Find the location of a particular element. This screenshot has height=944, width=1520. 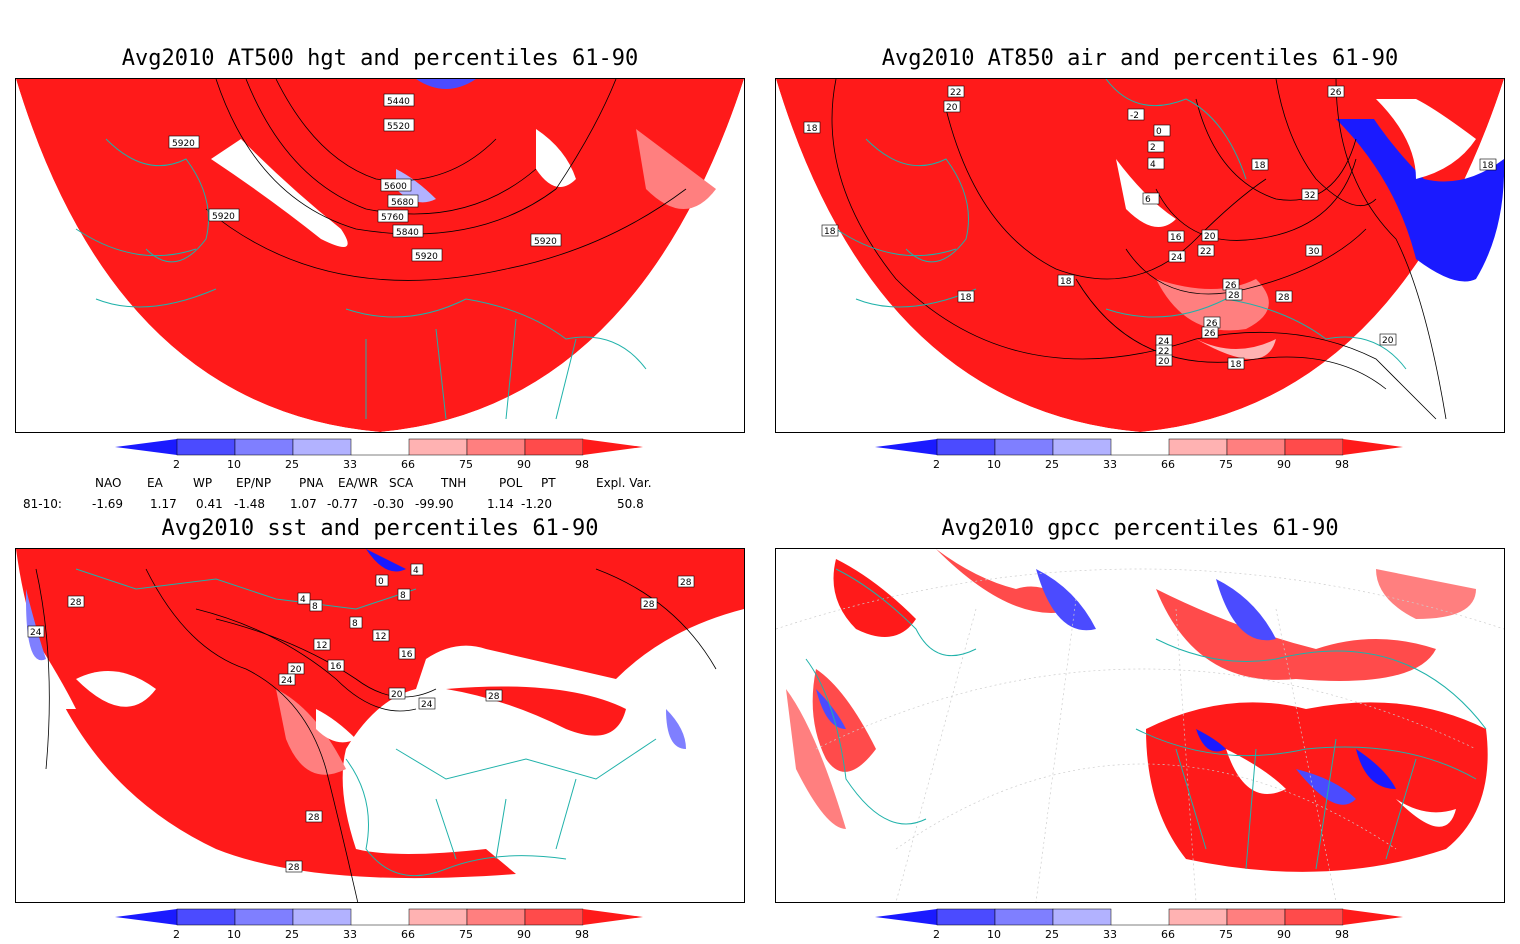

colorbar-hgt500: 2 10 25 33 66 75 90 98 is located at coordinates (380, 454).